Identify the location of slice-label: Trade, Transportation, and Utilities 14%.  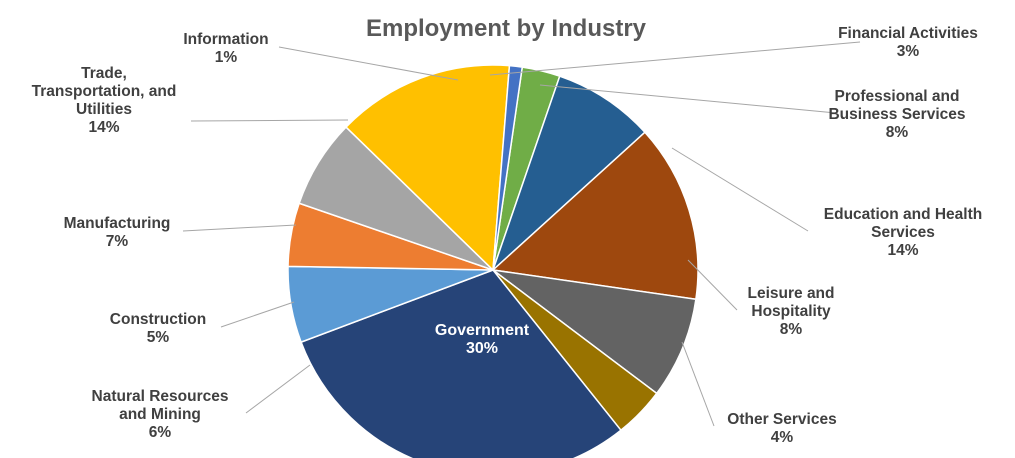
(104, 100).